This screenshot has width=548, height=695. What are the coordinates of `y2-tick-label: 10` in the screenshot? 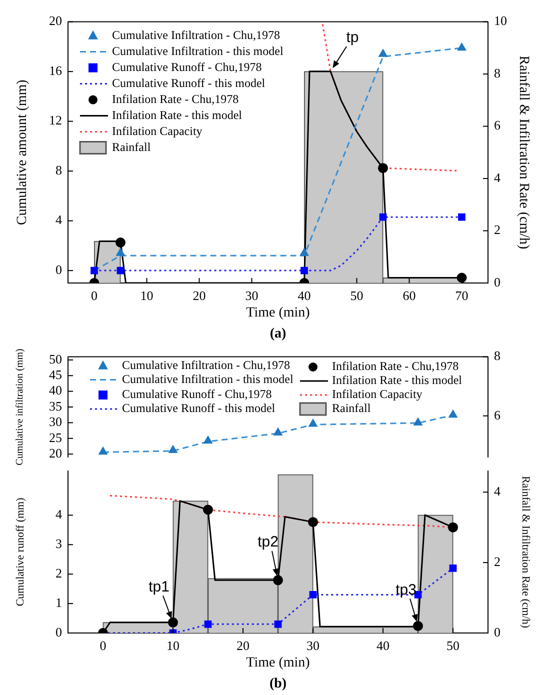 It's located at (500, 20).